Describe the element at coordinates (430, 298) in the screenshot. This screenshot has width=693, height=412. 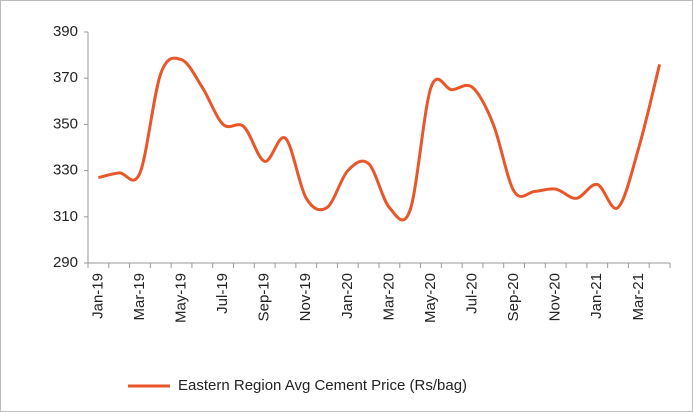
I see `x-tick-label: May-20` at that location.